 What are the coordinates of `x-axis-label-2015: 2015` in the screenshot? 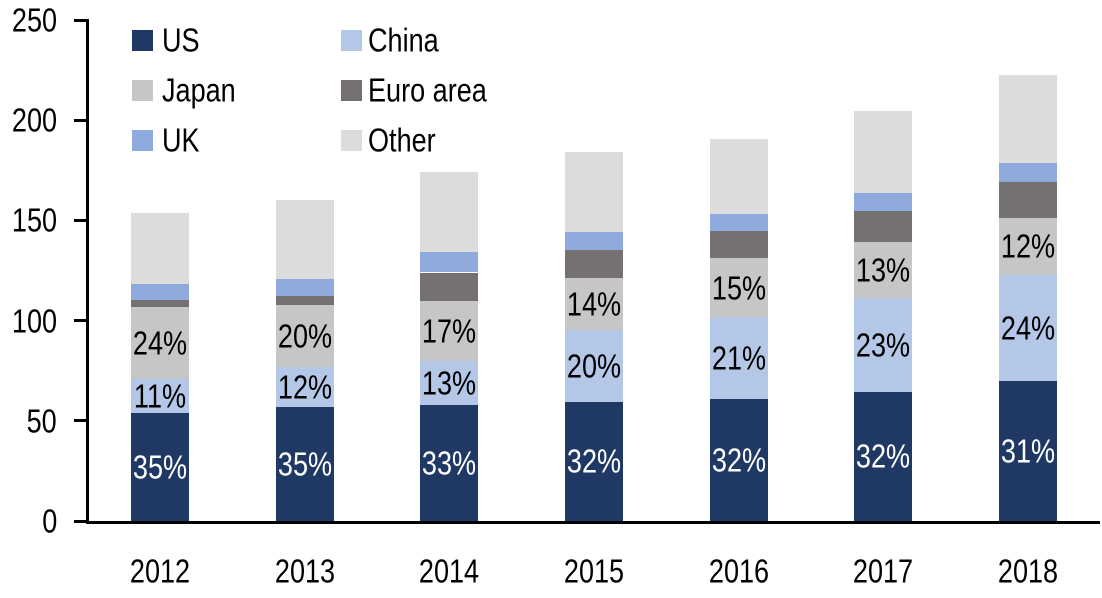 It's located at (594, 571).